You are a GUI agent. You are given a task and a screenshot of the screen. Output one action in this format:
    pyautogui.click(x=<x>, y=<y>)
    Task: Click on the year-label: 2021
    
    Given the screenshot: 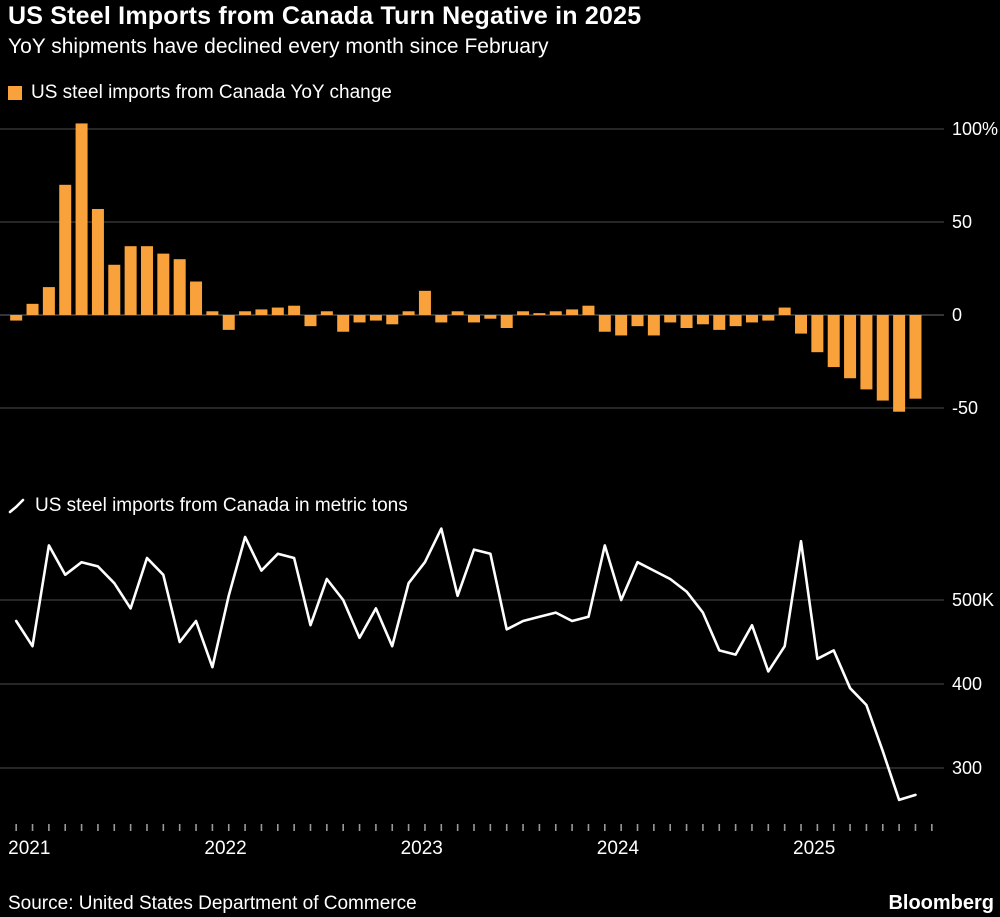 What is the action you would take?
    pyautogui.click(x=29, y=848)
    